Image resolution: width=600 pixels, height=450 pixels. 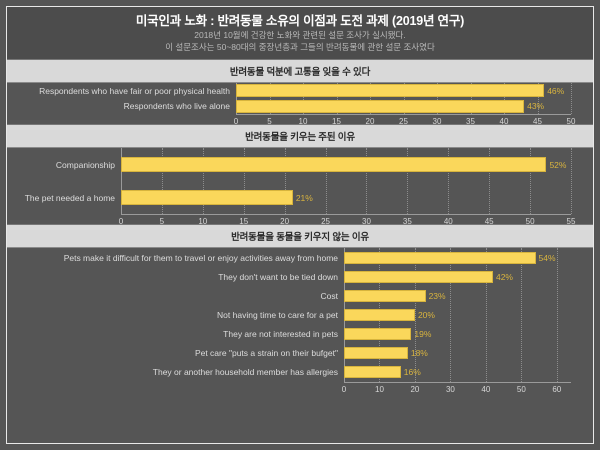 I want to click on x-axis-tick-label: 25, so click(x=403, y=121).